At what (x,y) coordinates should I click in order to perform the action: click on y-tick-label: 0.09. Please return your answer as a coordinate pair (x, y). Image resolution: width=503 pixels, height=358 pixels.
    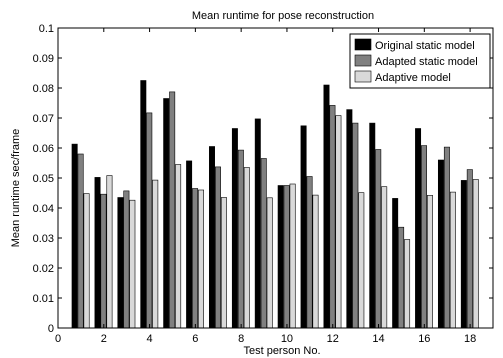
    Looking at the image, I should click on (43, 59).